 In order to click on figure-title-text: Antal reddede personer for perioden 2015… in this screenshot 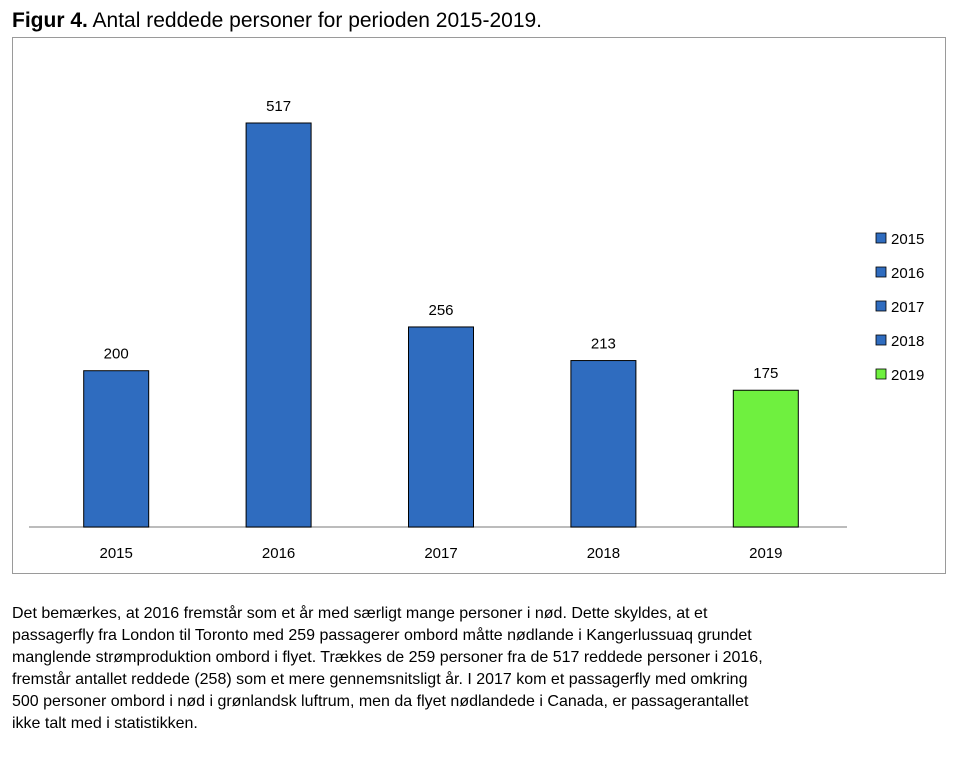, I will do `click(317, 20)`.